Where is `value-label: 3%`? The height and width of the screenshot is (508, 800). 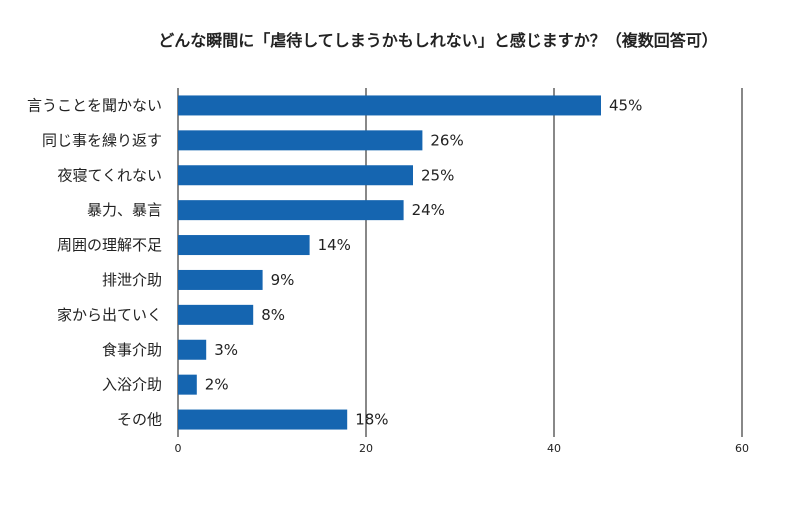 value-label: 3% is located at coordinates (226, 350).